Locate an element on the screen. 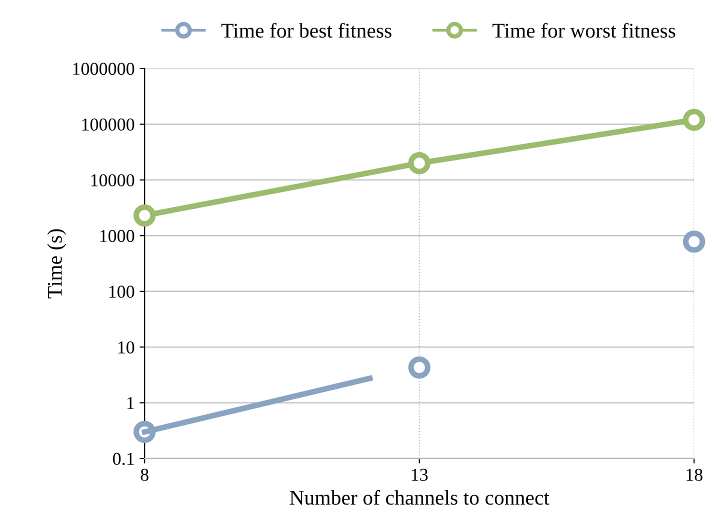 The height and width of the screenshot is (527, 723). y-tick-label: 1000 is located at coordinates (117, 236).